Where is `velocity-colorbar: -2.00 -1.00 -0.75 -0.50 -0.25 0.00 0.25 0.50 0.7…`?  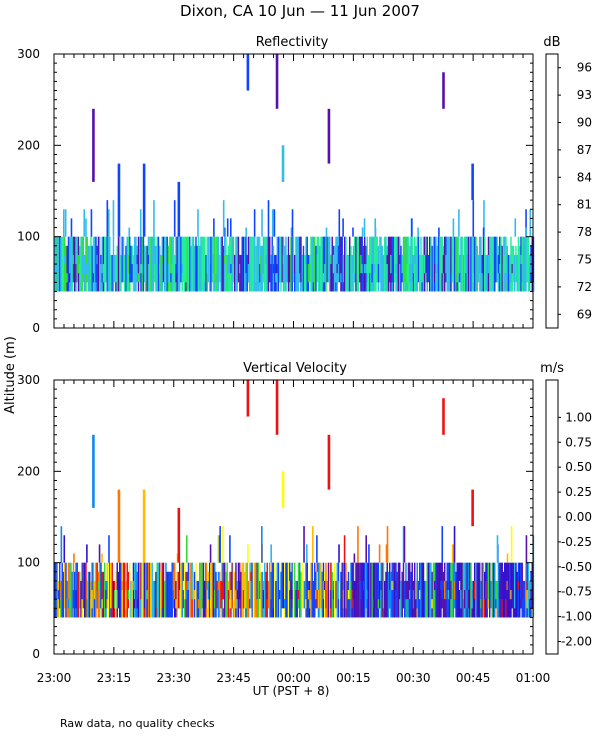 velocity-colorbar: -2.00 -1.00 -0.75 -0.50 -0.25 0.00 0.25 0.50 0.7… is located at coordinates (568, 517).